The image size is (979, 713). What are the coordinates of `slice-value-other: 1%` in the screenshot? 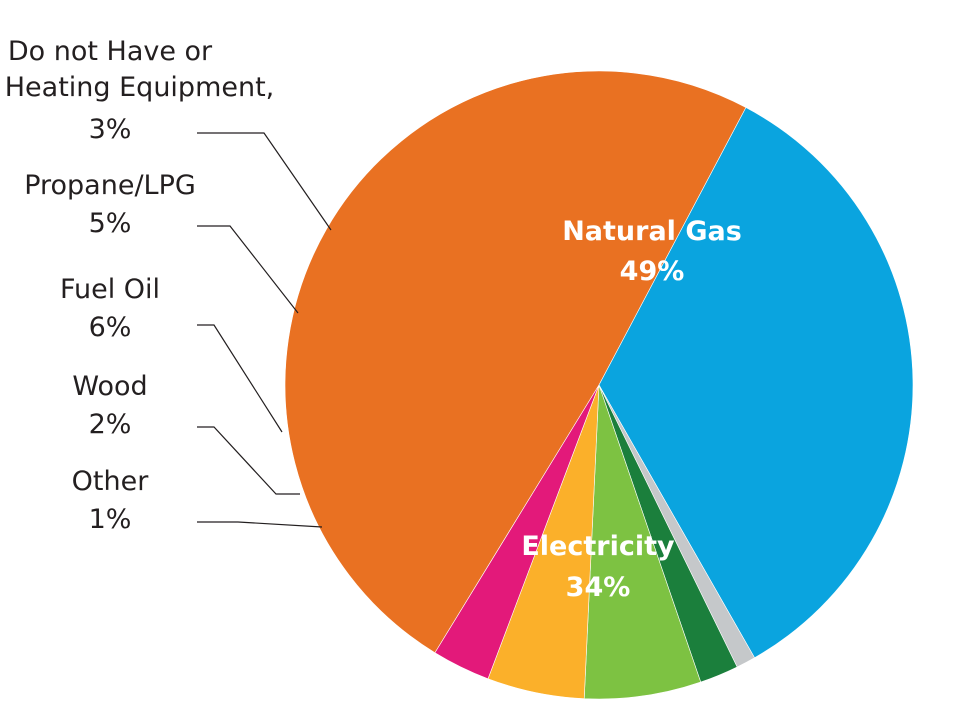 It's located at (110, 519).